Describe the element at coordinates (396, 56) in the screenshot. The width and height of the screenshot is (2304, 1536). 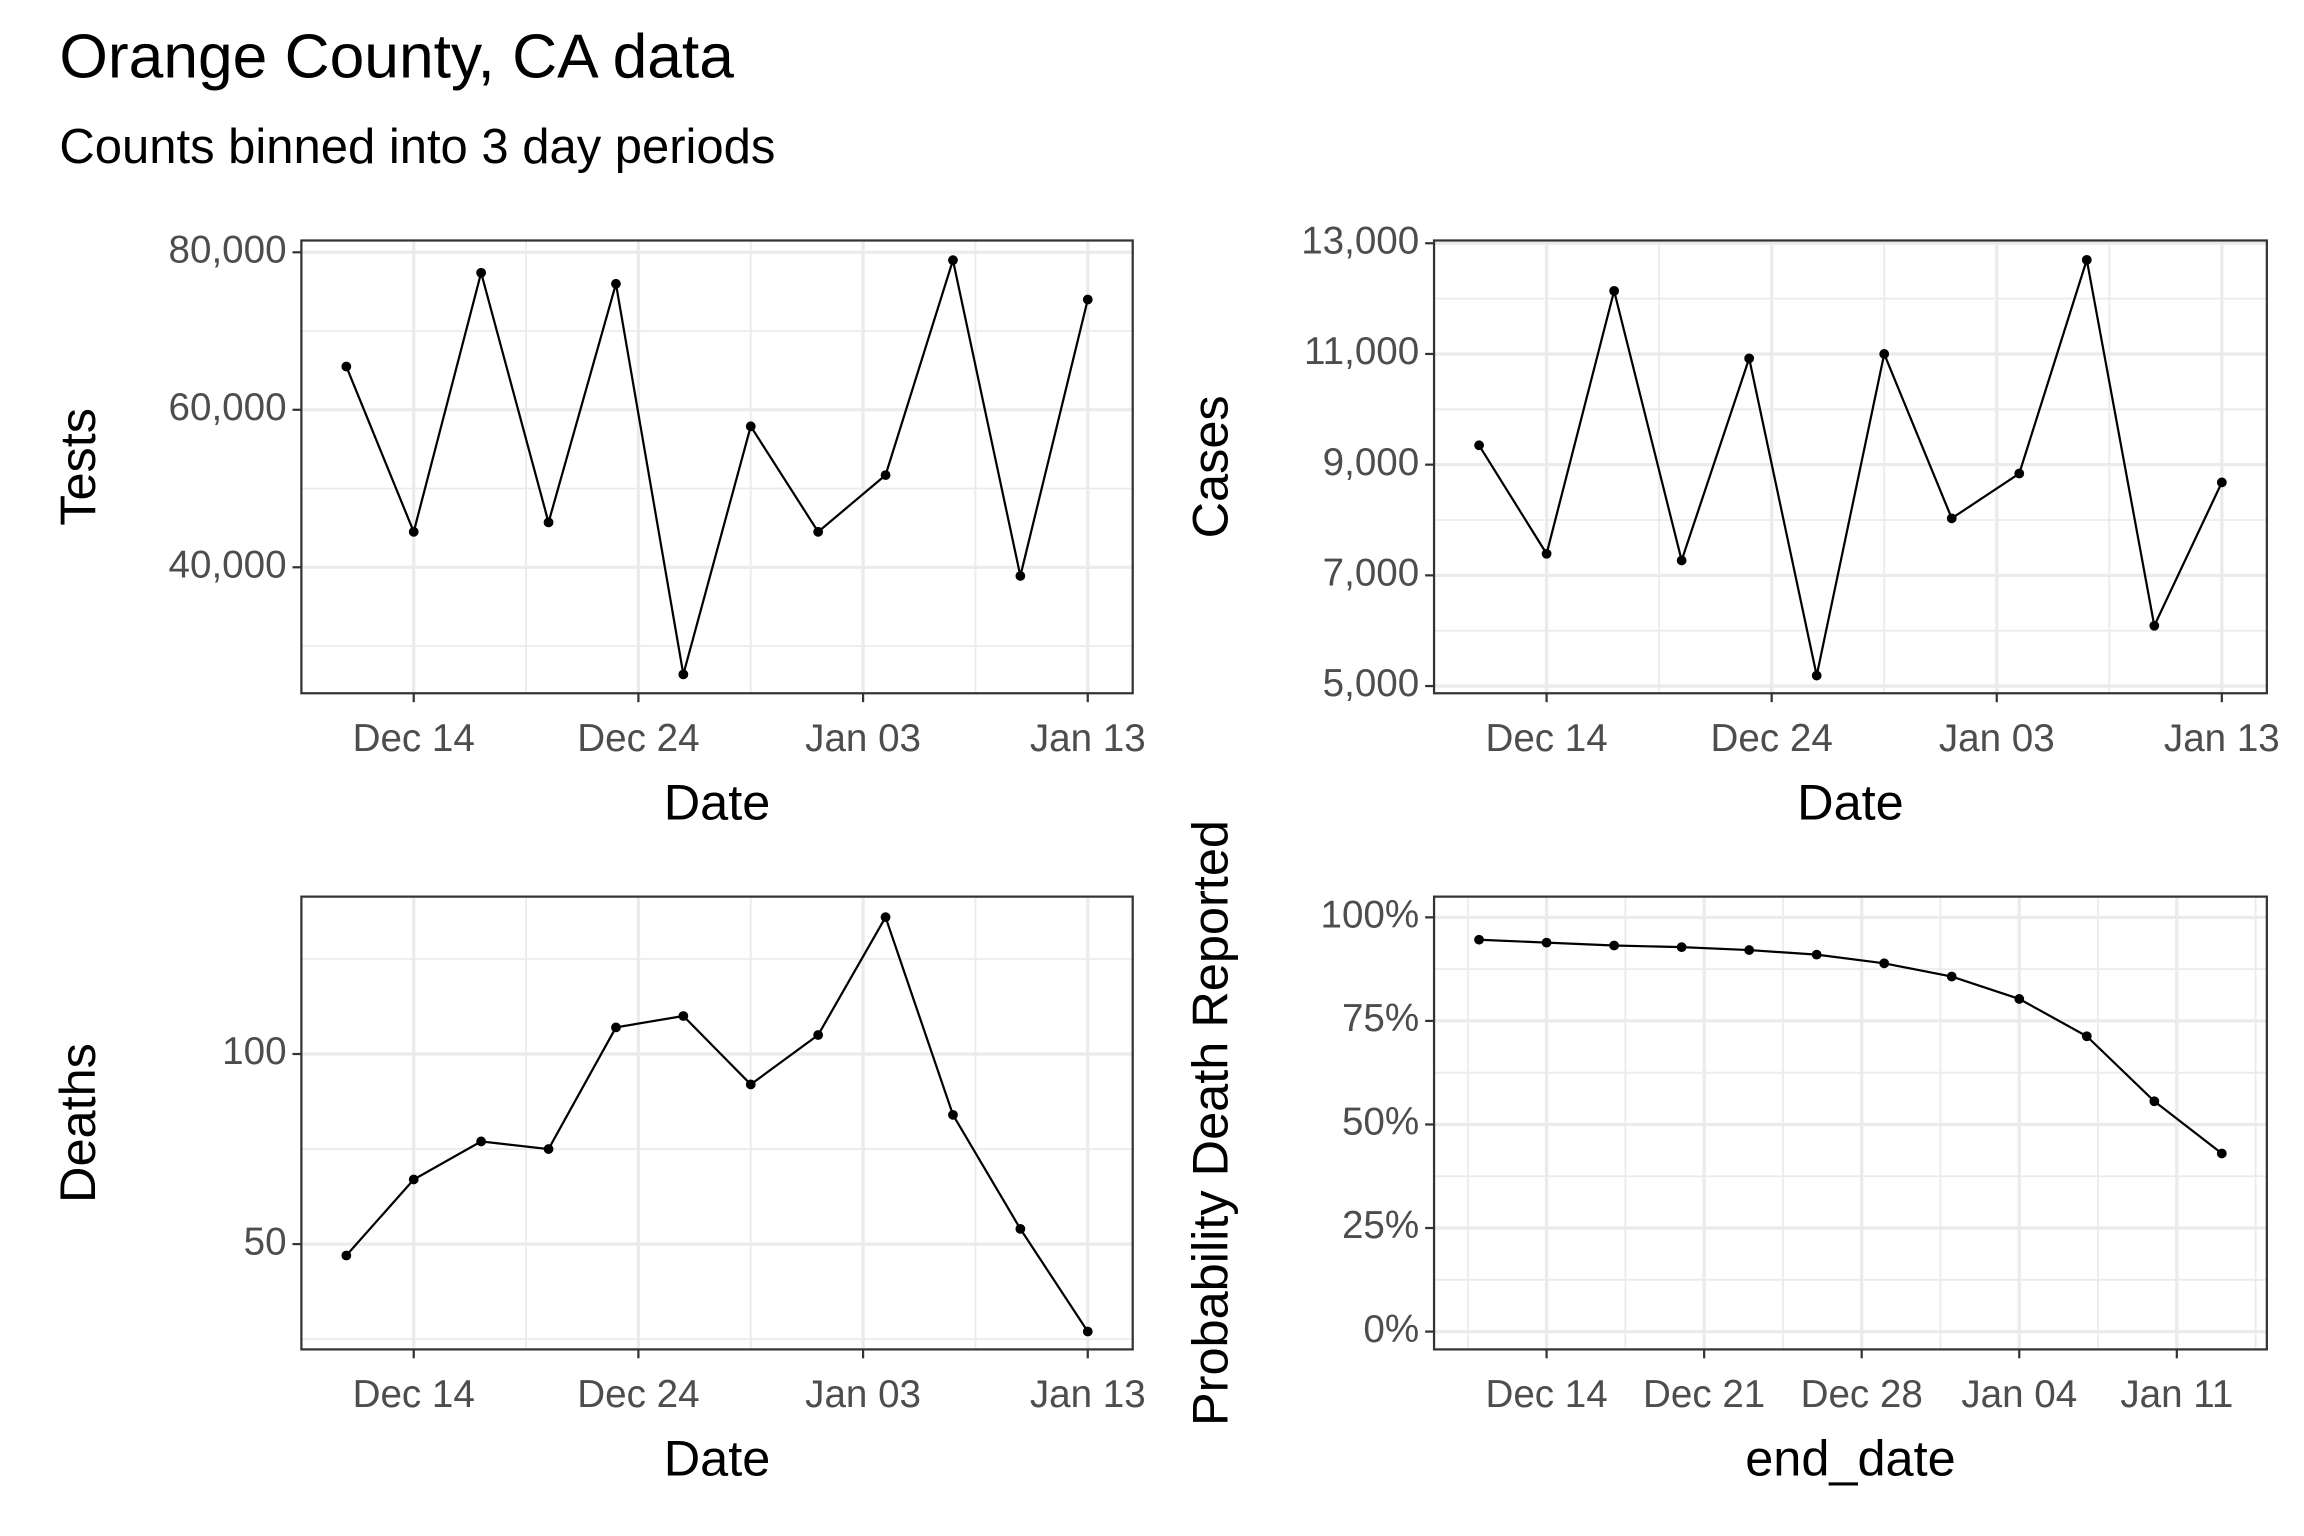
I see `figure-title: Orange County, CA data` at that location.